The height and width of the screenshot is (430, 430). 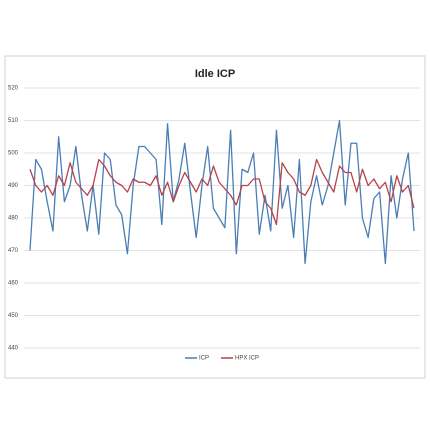 I want to click on y-tick-label: 470, so click(x=13, y=251).